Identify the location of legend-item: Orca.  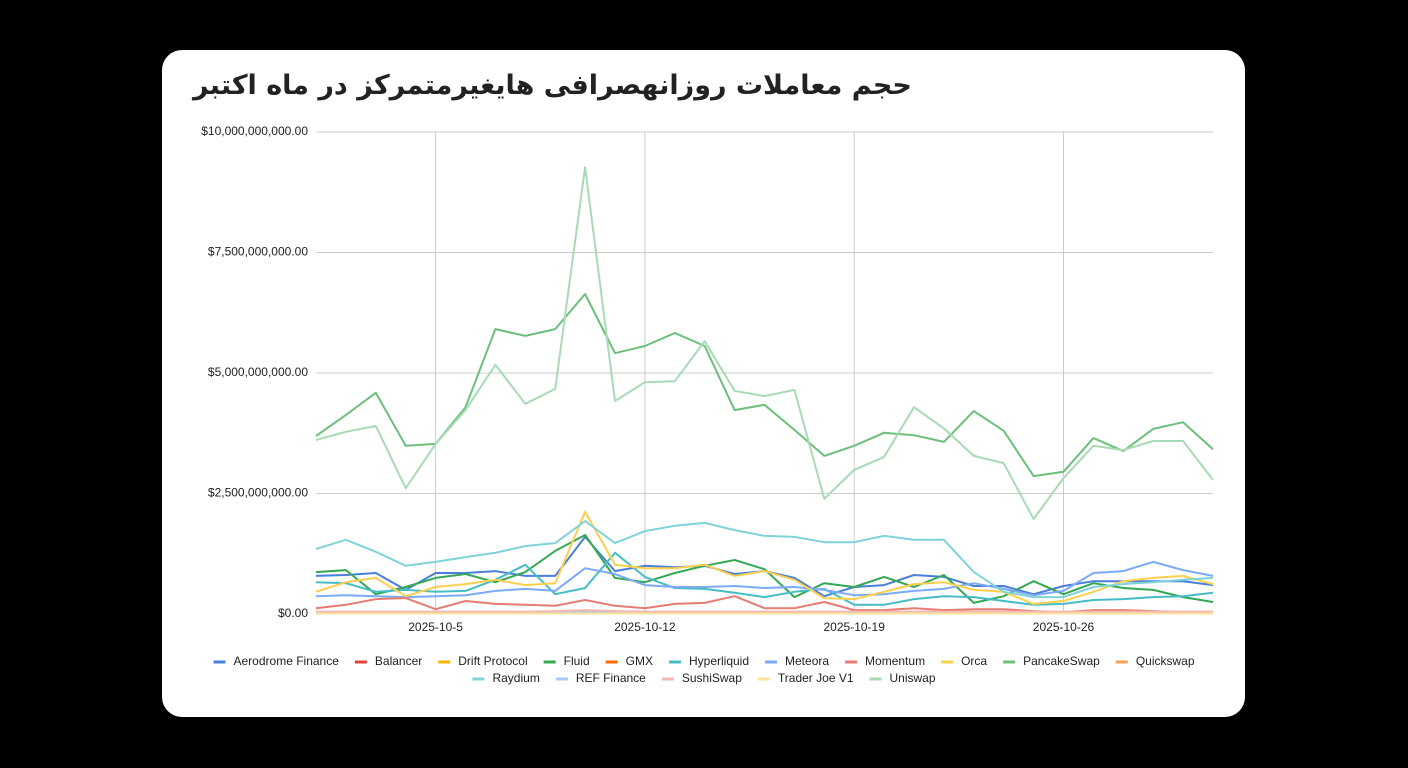
(964, 661).